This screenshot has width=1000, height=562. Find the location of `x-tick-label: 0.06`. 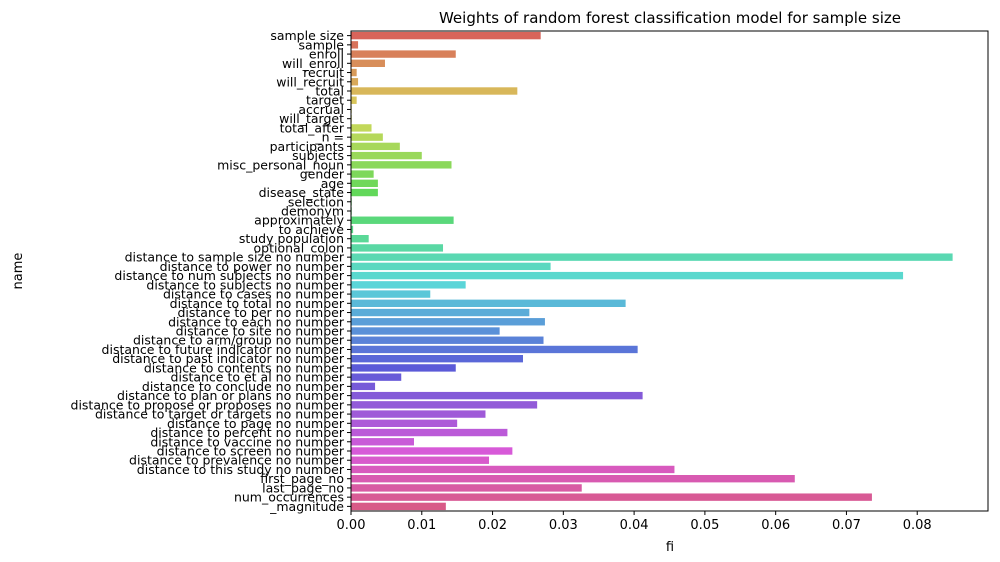

x-tick-label: 0.06 is located at coordinates (775, 525).